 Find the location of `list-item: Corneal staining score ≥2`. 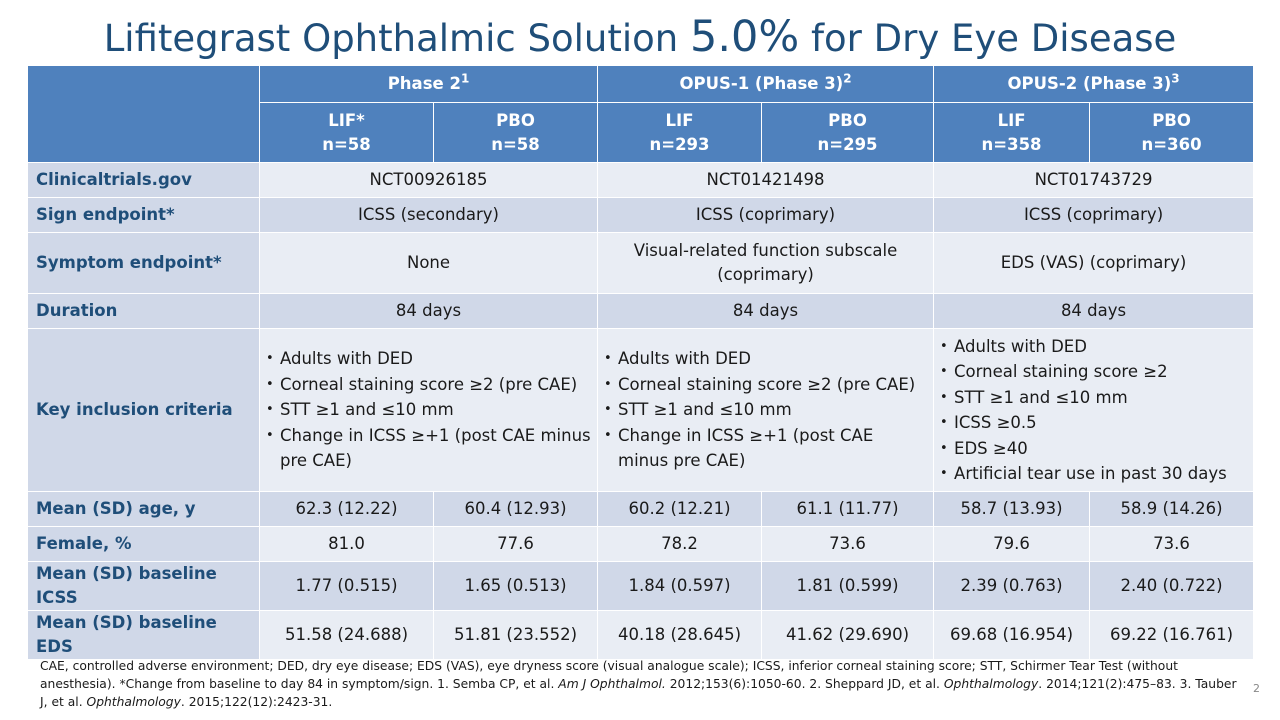

list-item: Corneal staining score ≥2 is located at coordinates (1093, 372).